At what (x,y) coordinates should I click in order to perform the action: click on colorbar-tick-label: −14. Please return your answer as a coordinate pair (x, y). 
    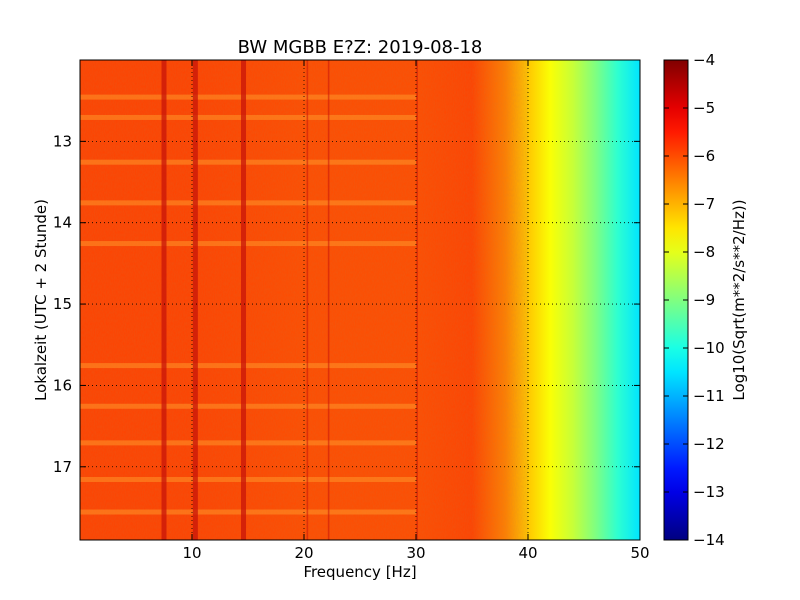
    Looking at the image, I should click on (709, 540).